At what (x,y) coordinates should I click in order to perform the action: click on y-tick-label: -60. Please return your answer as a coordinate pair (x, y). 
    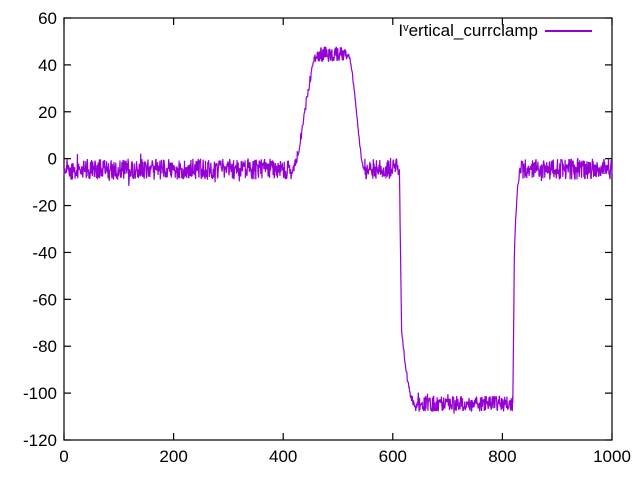
    Looking at the image, I should click on (44, 299).